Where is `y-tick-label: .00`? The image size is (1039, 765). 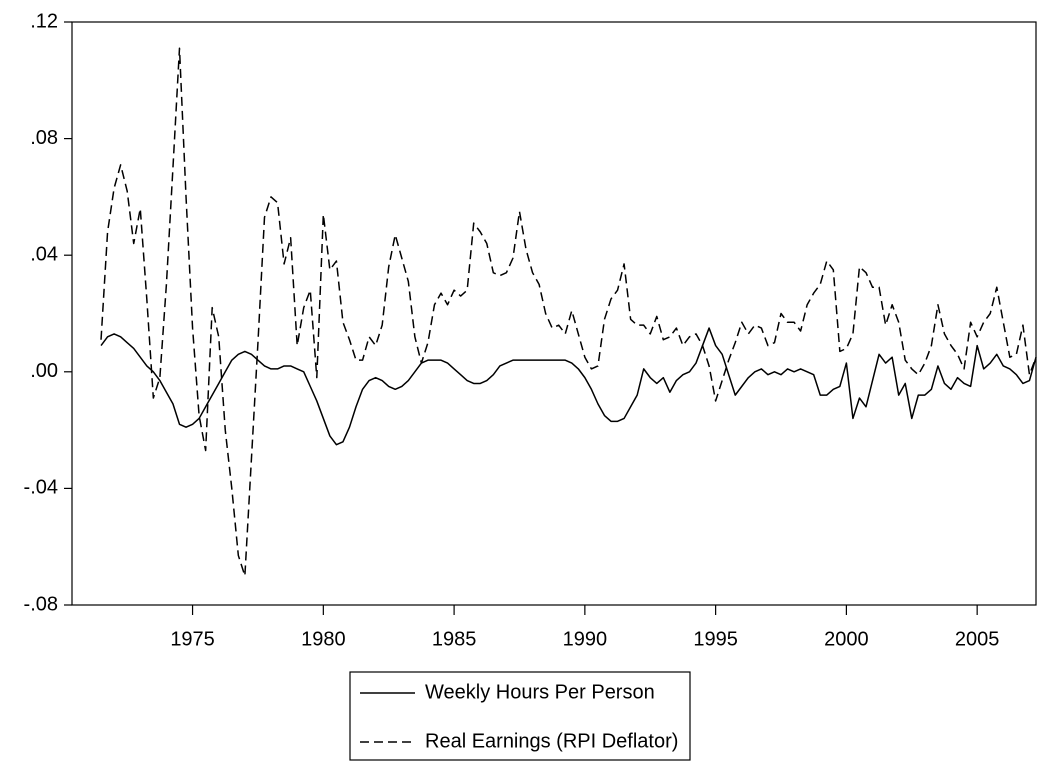
y-tick-label: .00 is located at coordinates (44, 371).